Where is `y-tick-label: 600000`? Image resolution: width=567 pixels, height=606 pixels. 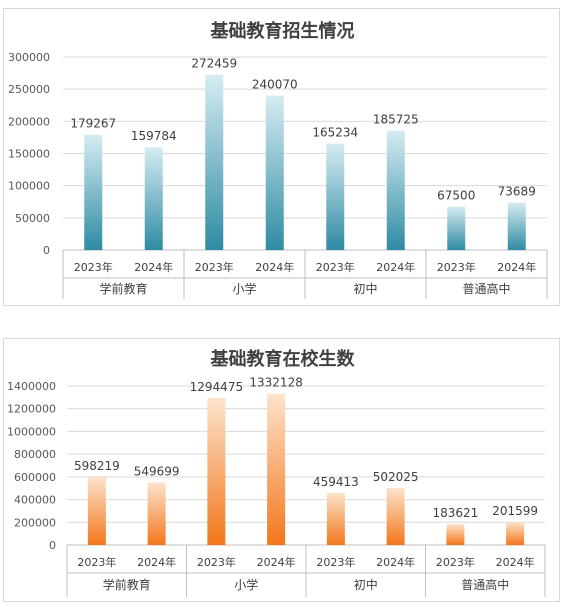
y-tick-label: 600000 is located at coordinates (35, 477).